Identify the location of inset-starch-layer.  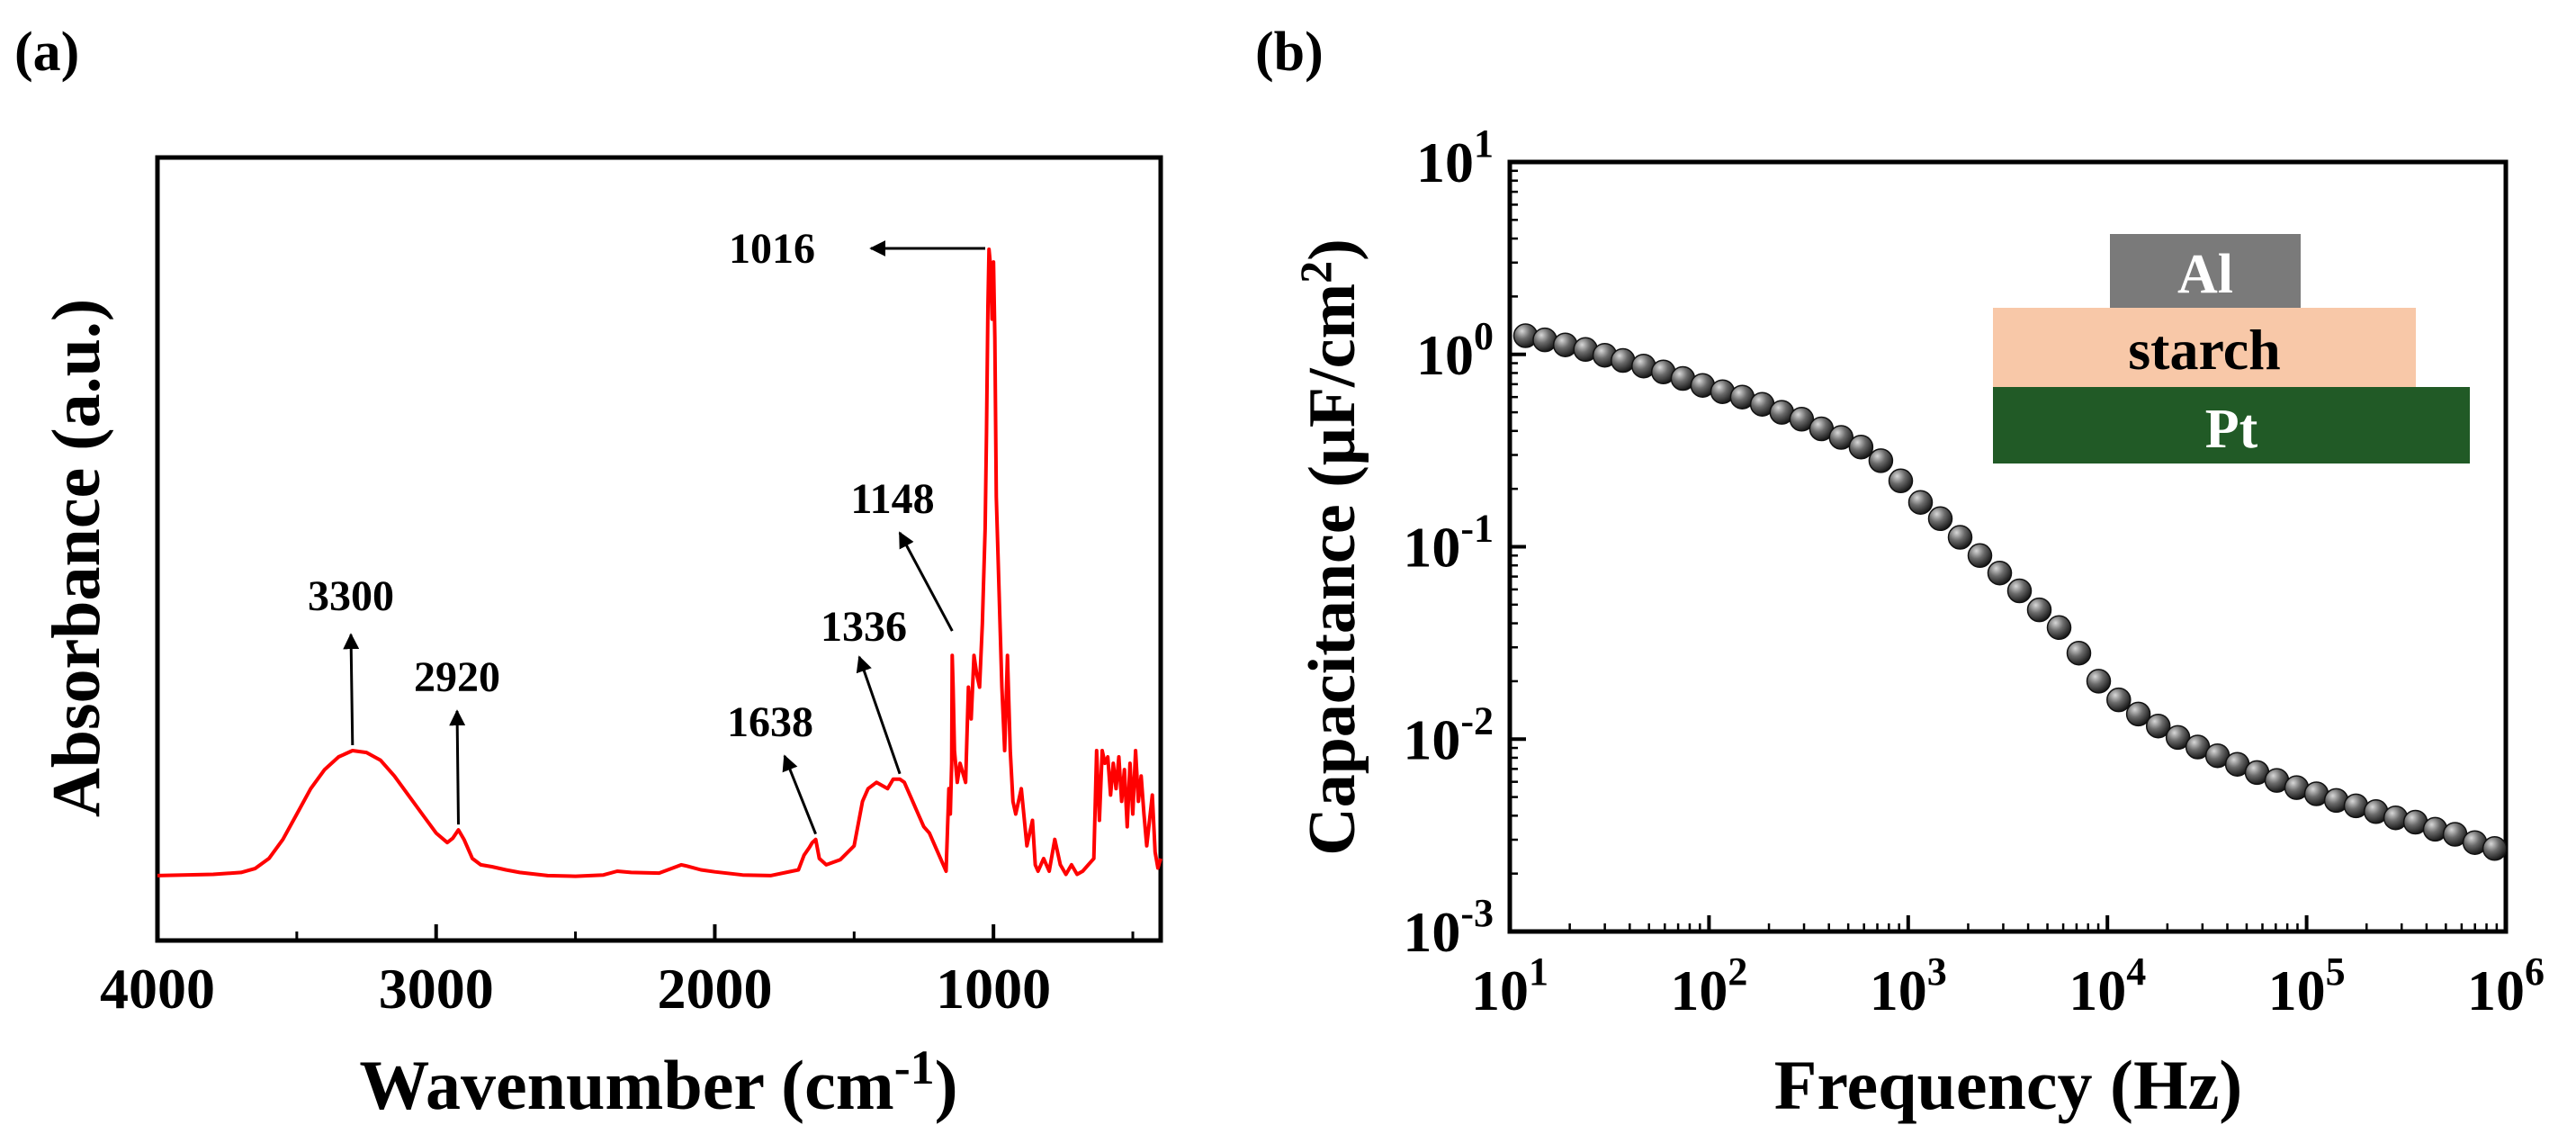
(2205, 348).